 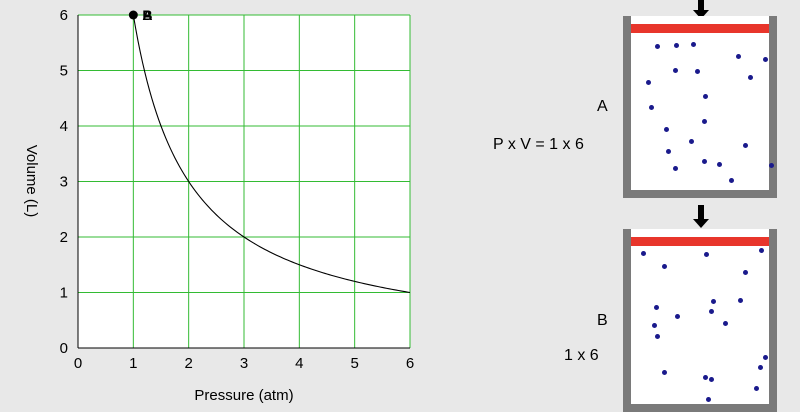 What do you see at coordinates (701, 14) in the screenshot?
I see `arrow-a-head` at bounding box center [701, 14].